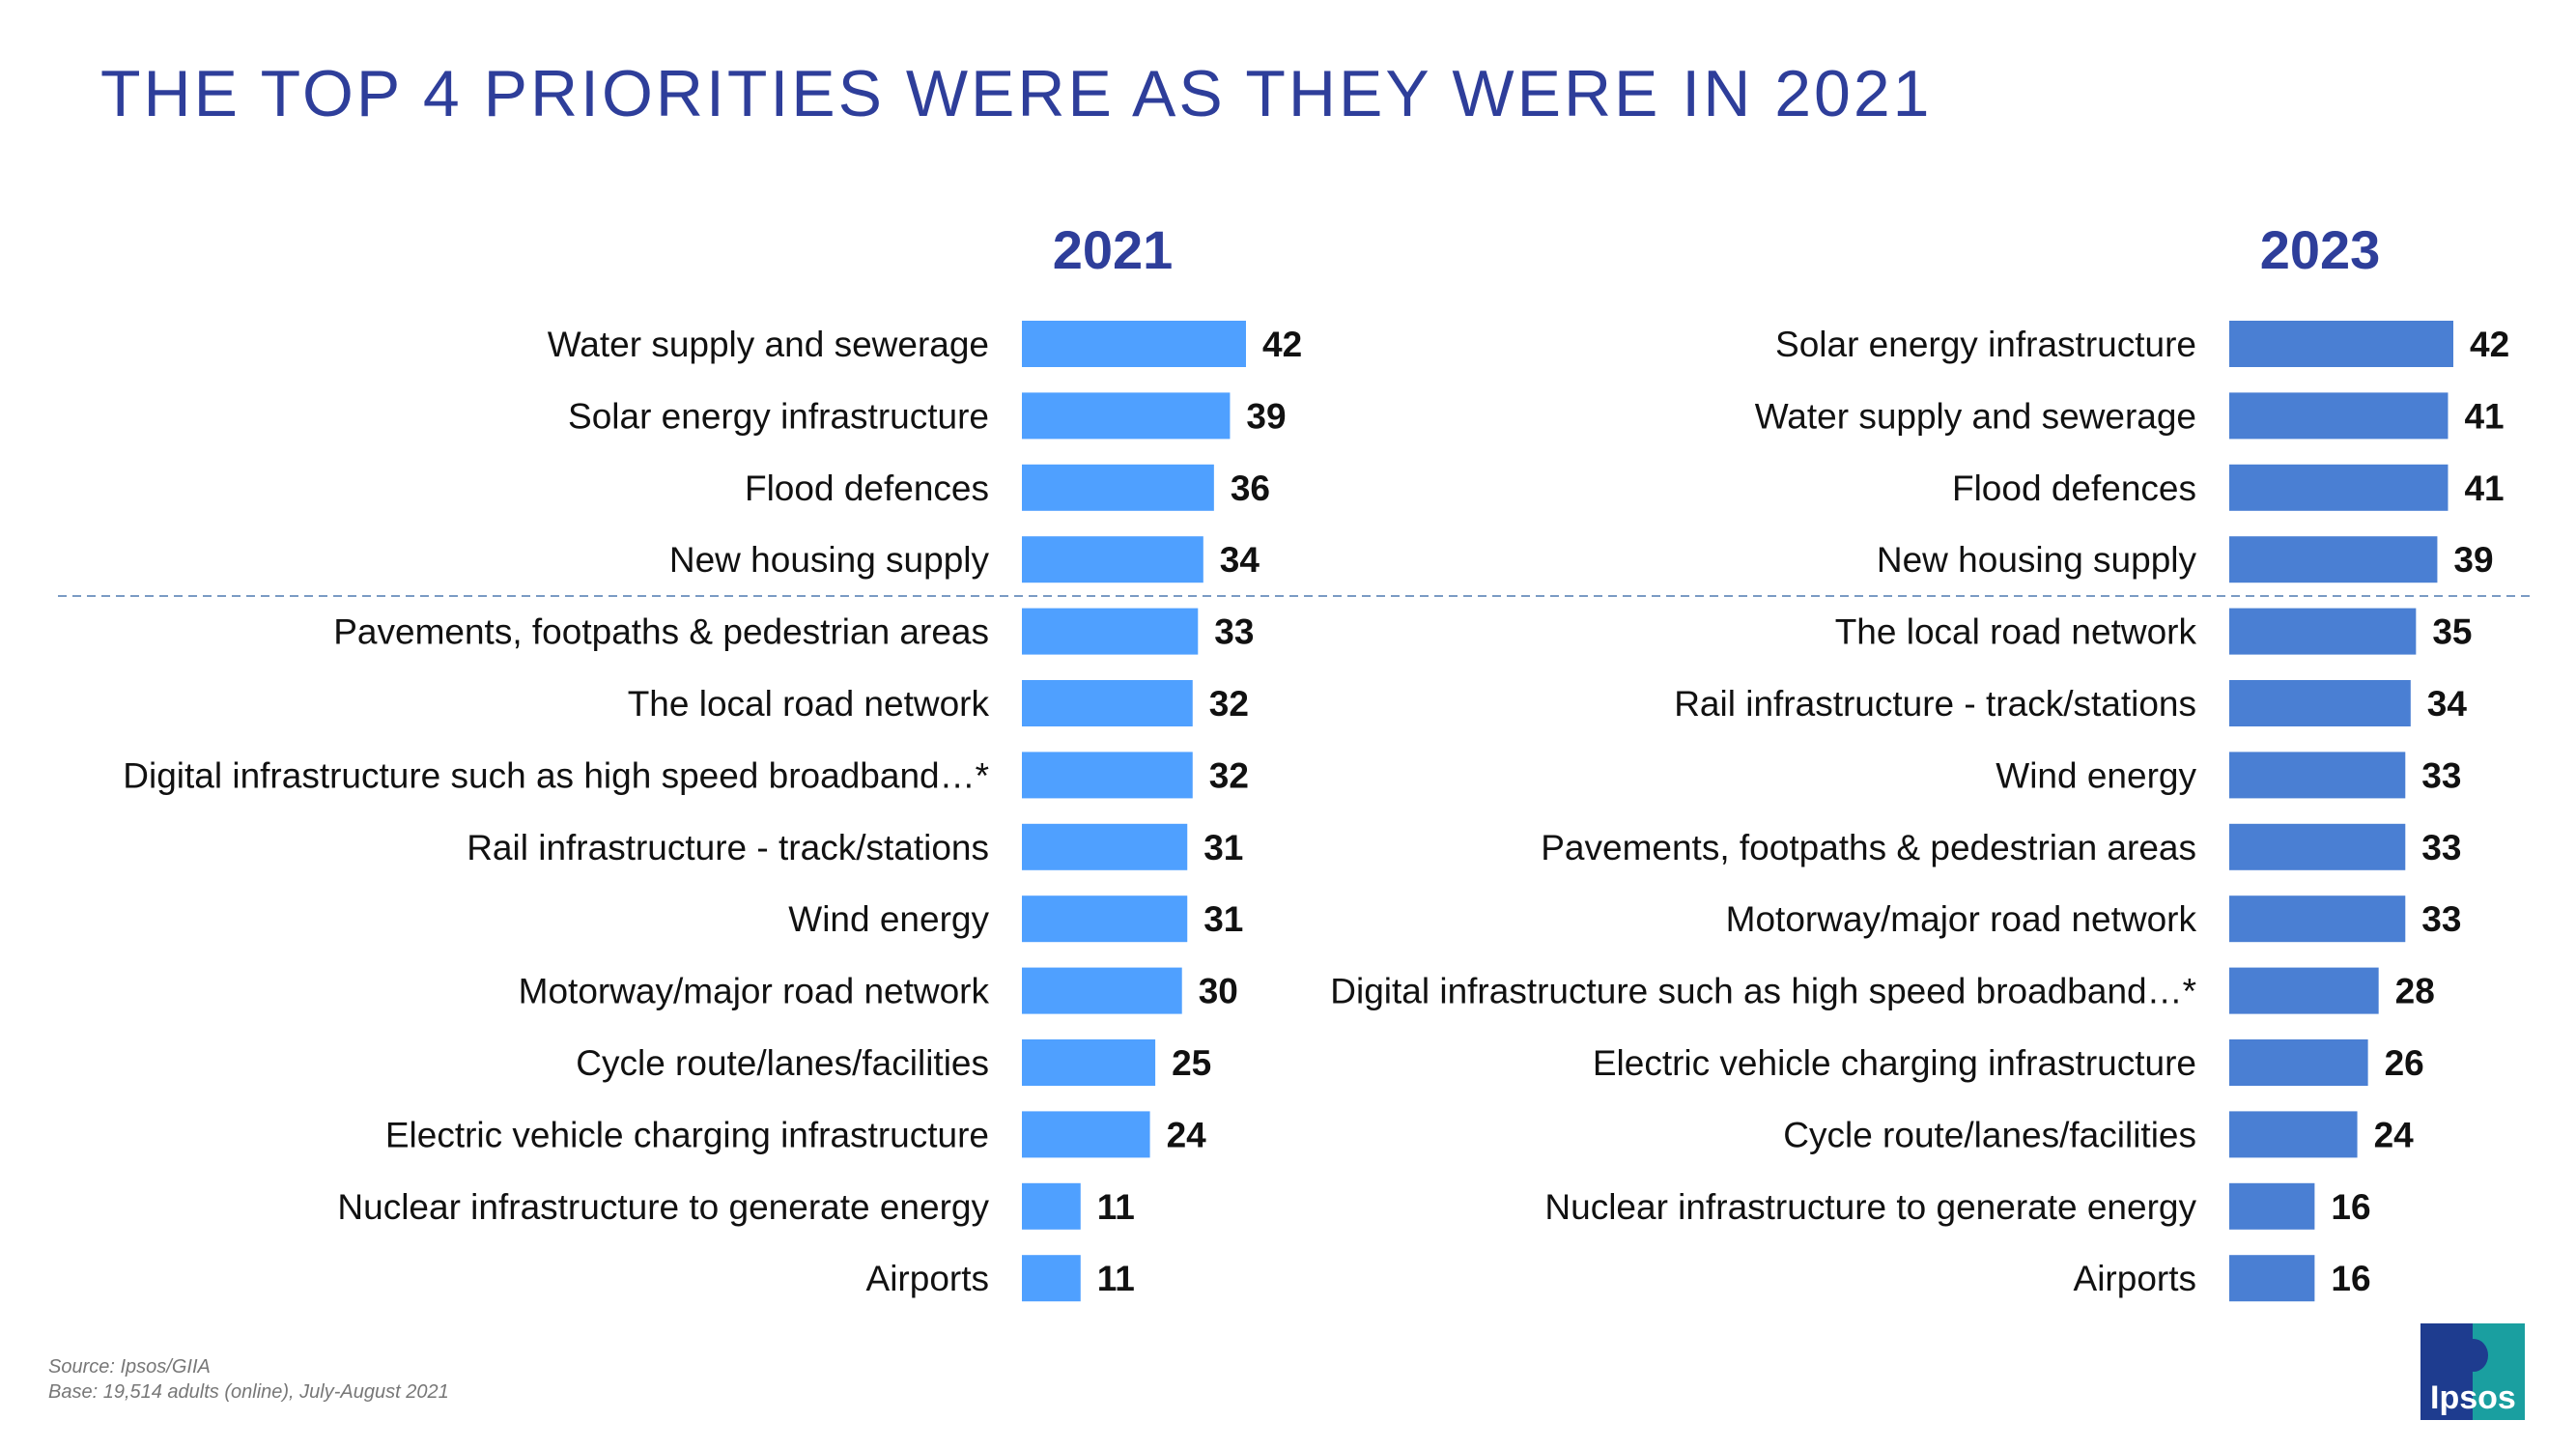  What do you see at coordinates (129, 1367) in the screenshot?
I see `source-note: Source: Ipsos/GIIA` at bounding box center [129, 1367].